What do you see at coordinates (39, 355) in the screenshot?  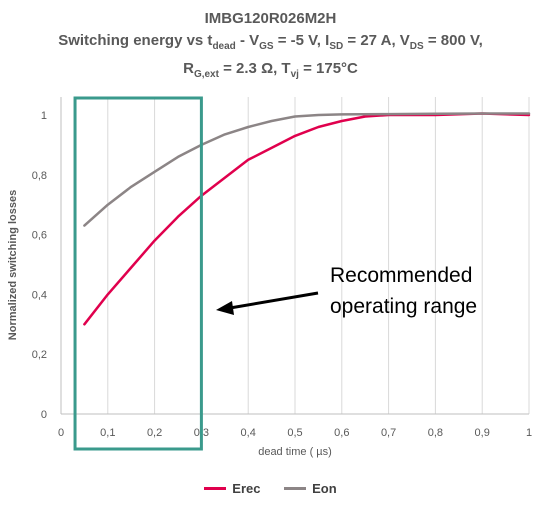 I see `y-tick-label: 0,2` at bounding box center [39, 355].